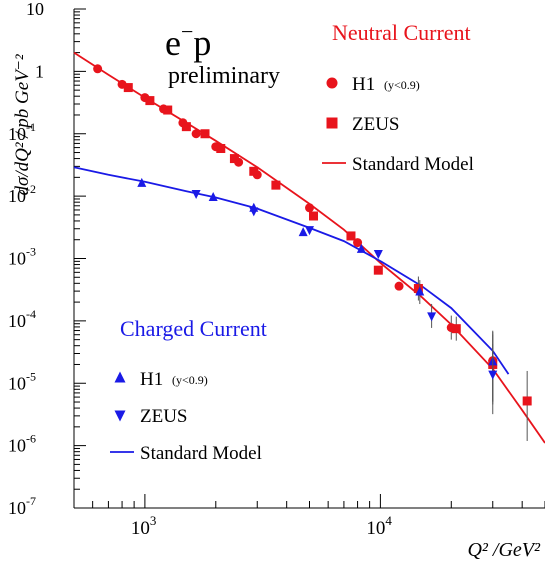 This screenshot has width=545, height=569. What do you see at coordinates (153, 520) in the screenshot?
I see `x-tick-exponent: 3` at bounding box center [153, 520].